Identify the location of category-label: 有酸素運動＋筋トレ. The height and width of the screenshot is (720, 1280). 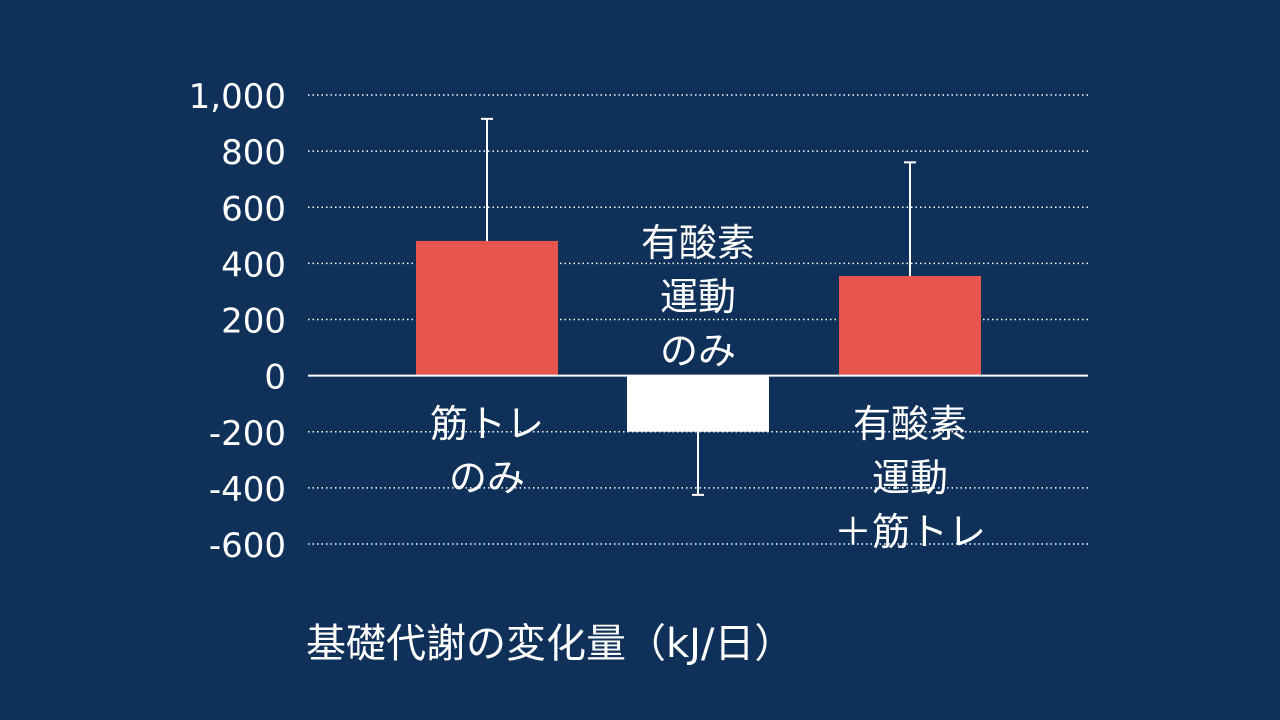
(910, 478).